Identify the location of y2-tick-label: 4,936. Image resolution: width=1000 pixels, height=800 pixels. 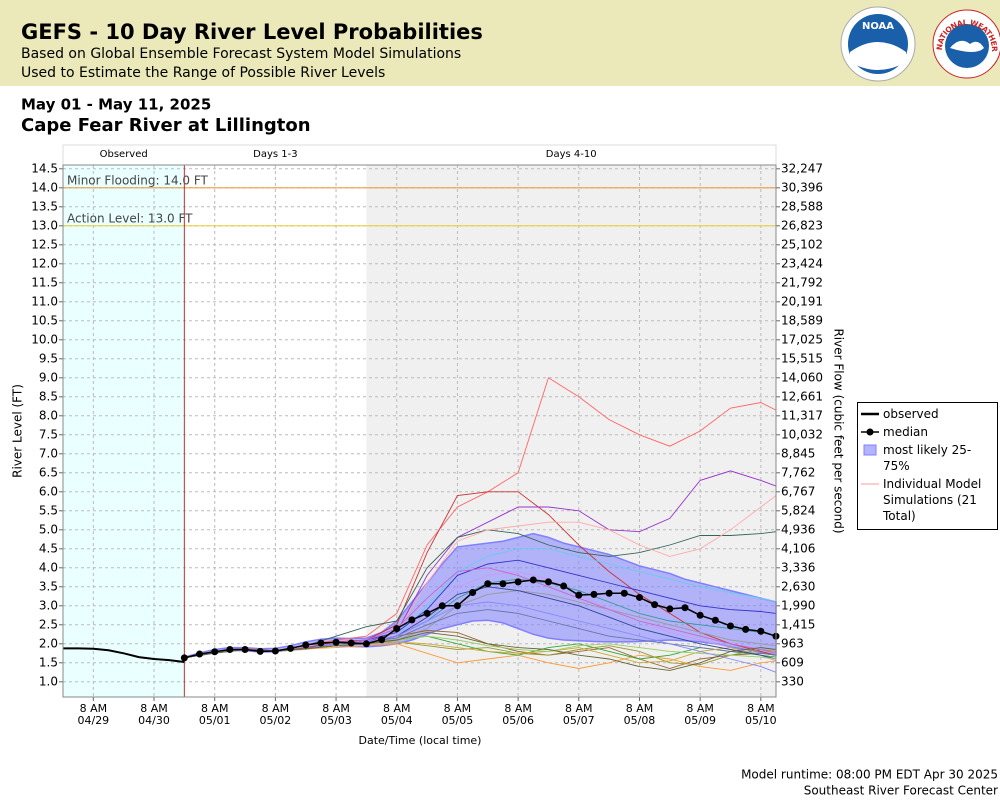
(798, 529).